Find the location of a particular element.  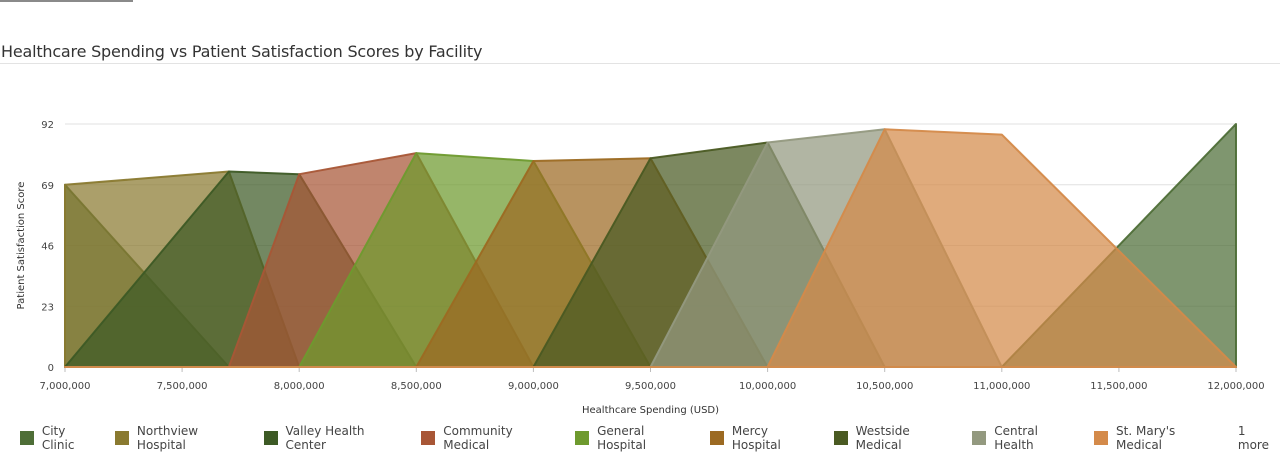

x-tick-label: 12,000,000 is located at coordinates (1235, 386).